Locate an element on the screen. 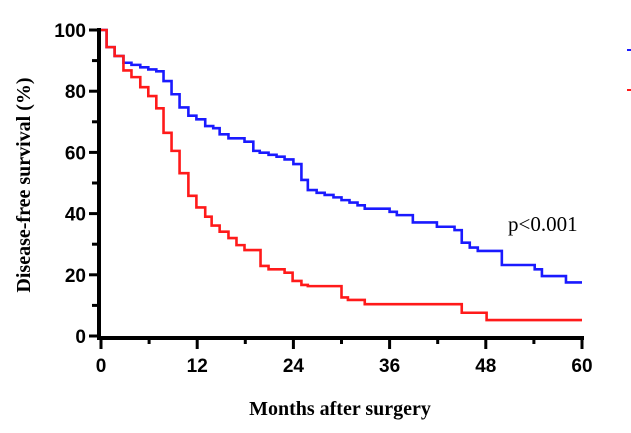 The height and width of the screenshot is (433, 631). x-tick-label: 48 is located at coordinates (485, 366).